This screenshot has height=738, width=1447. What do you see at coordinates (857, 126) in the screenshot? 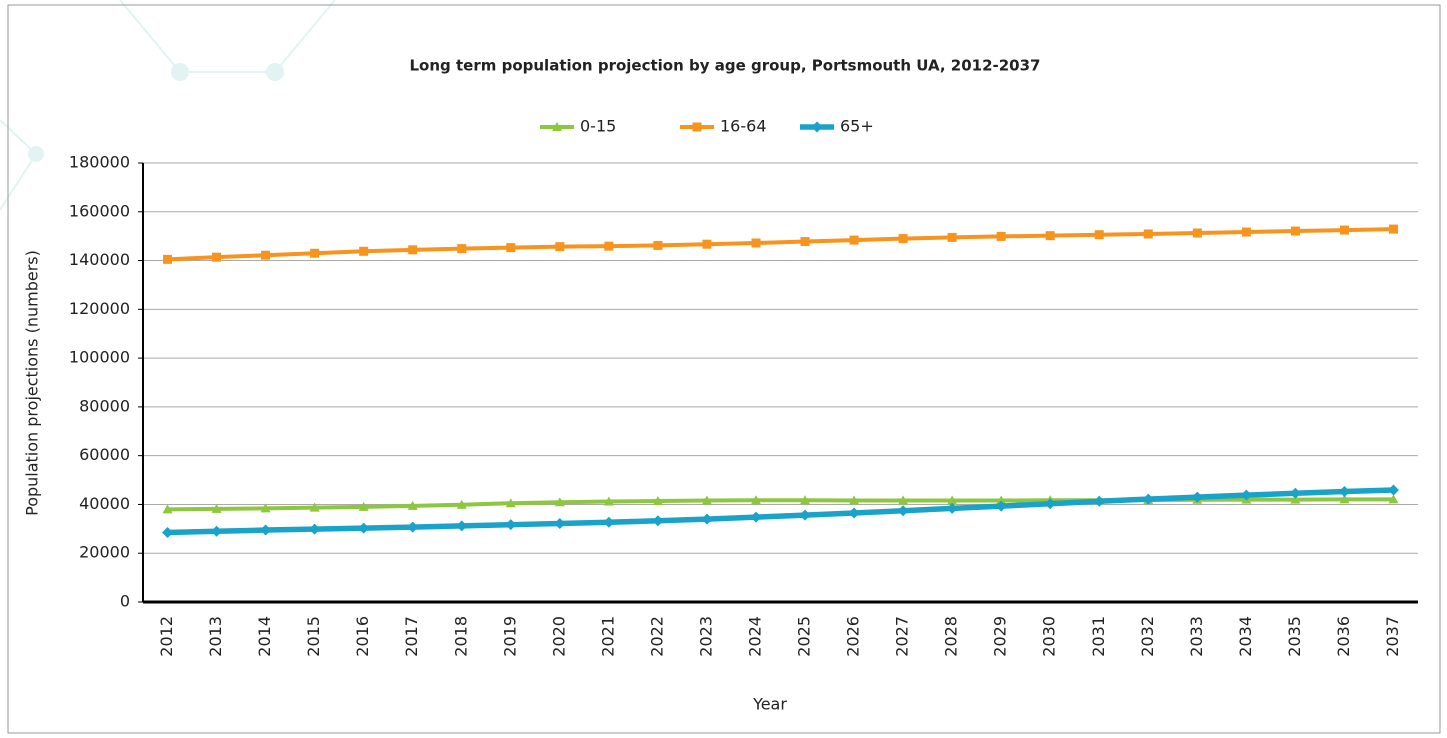
I see `legend-label: 65+` at bounding box center [857, 126].